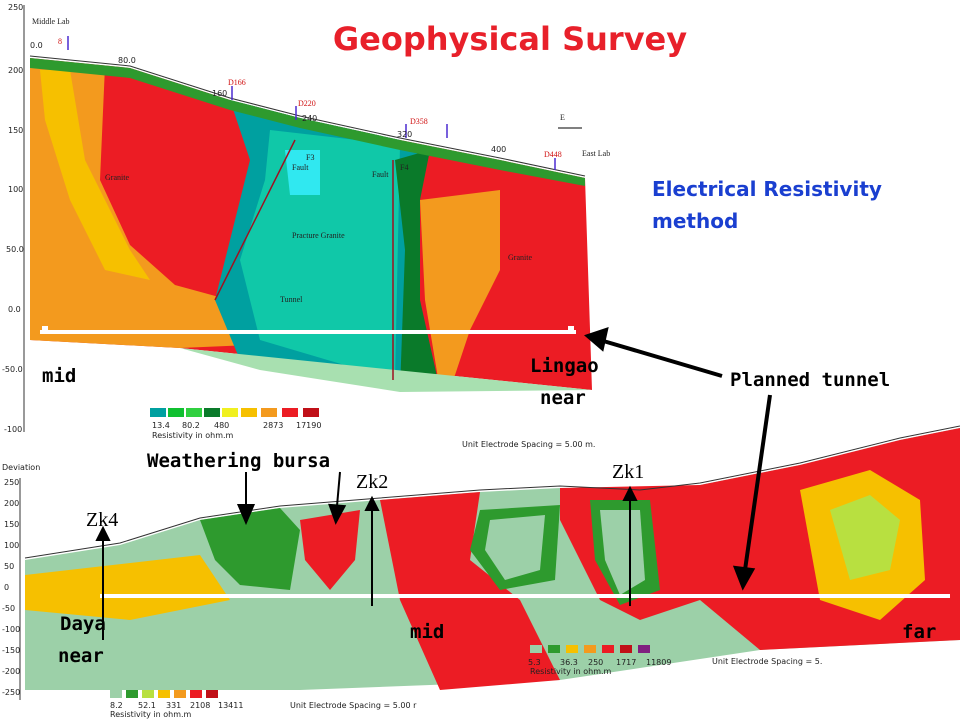  What do you see at coordinates (83, 624) in the screenshot?
I see `daya-label: Daya` at bounding box center [83, 624].